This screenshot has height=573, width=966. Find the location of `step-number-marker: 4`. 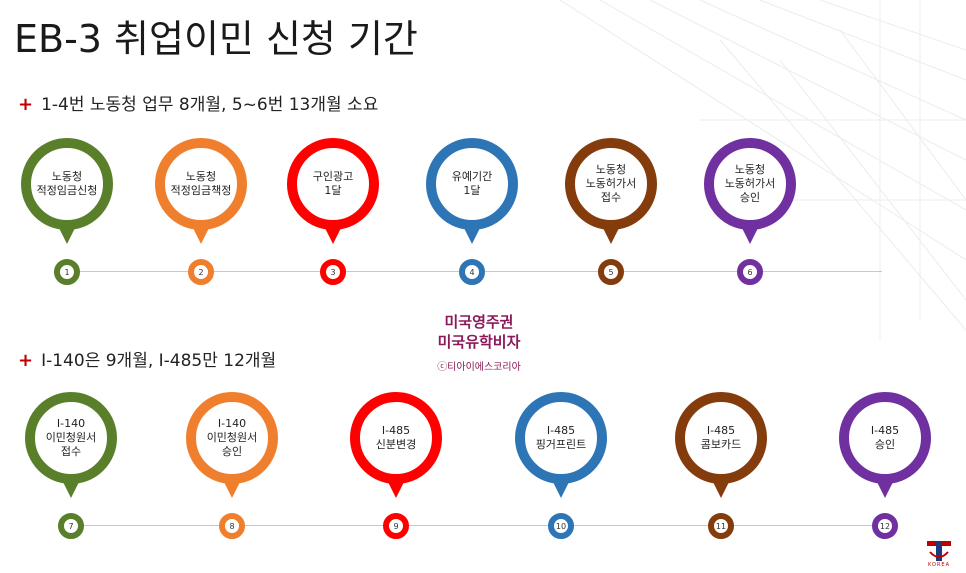

step-number-marker: 4 is located at coordinates (472, 272).